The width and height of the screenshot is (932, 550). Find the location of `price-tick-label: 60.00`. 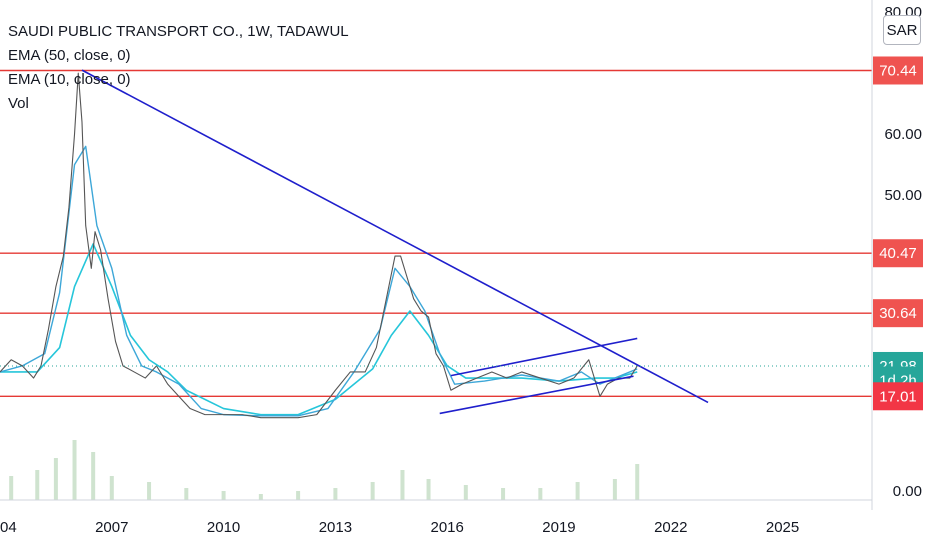

price-tick-label: 60.00 is located at coordinates (903, 134).